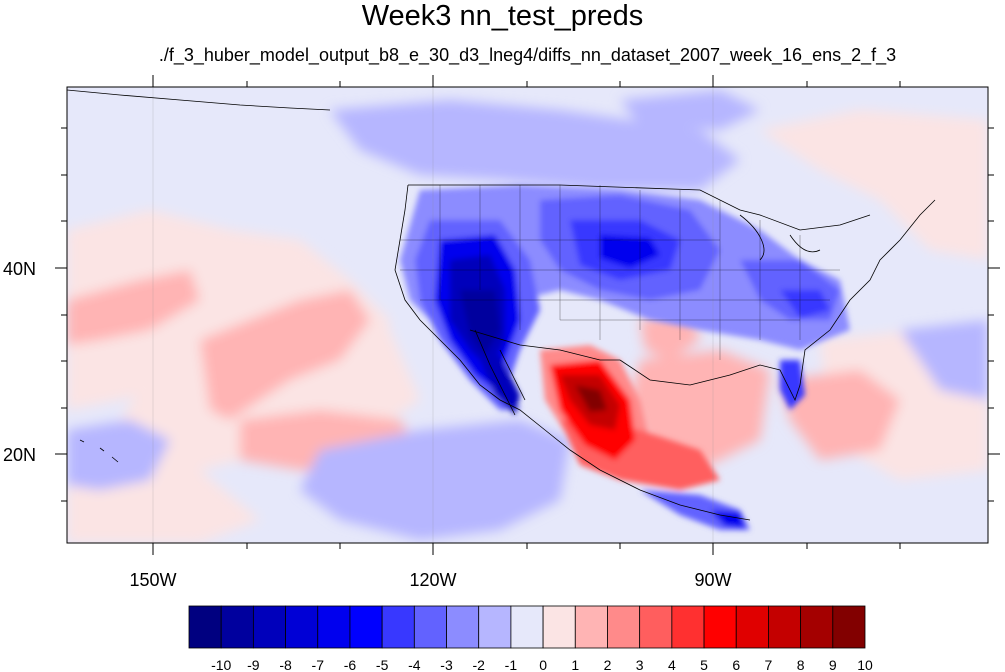 The height and width of the screenshot is (672, 1005). Describe the element at coordinates (792, 385) in the screenshot. I see `blue-florida` at that location.